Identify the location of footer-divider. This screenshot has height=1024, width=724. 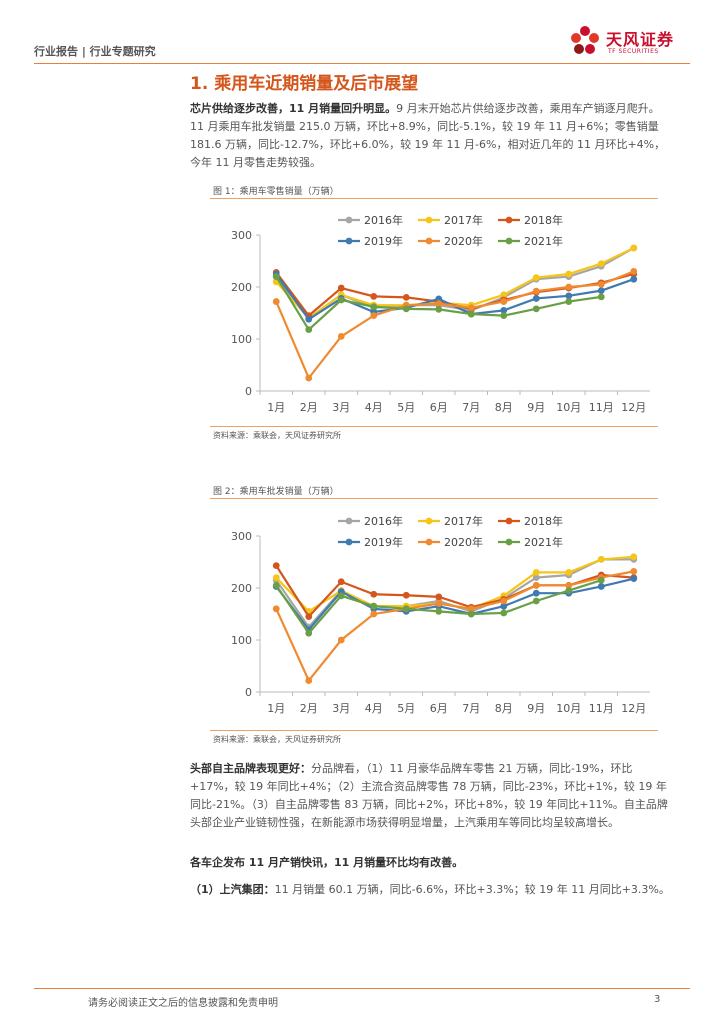
(362, 988).